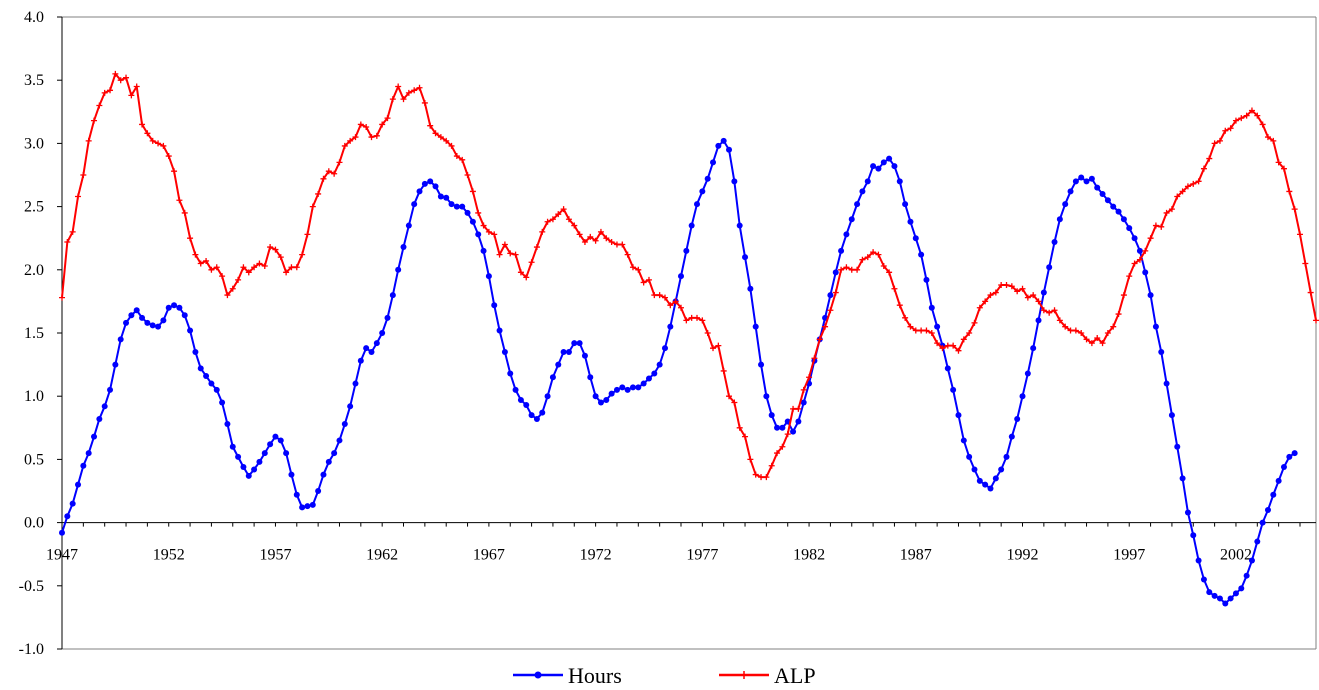  Describe the element at coordinates (34, 143) in the screenshot. I see `y-tick-label: 3.0` at that location.